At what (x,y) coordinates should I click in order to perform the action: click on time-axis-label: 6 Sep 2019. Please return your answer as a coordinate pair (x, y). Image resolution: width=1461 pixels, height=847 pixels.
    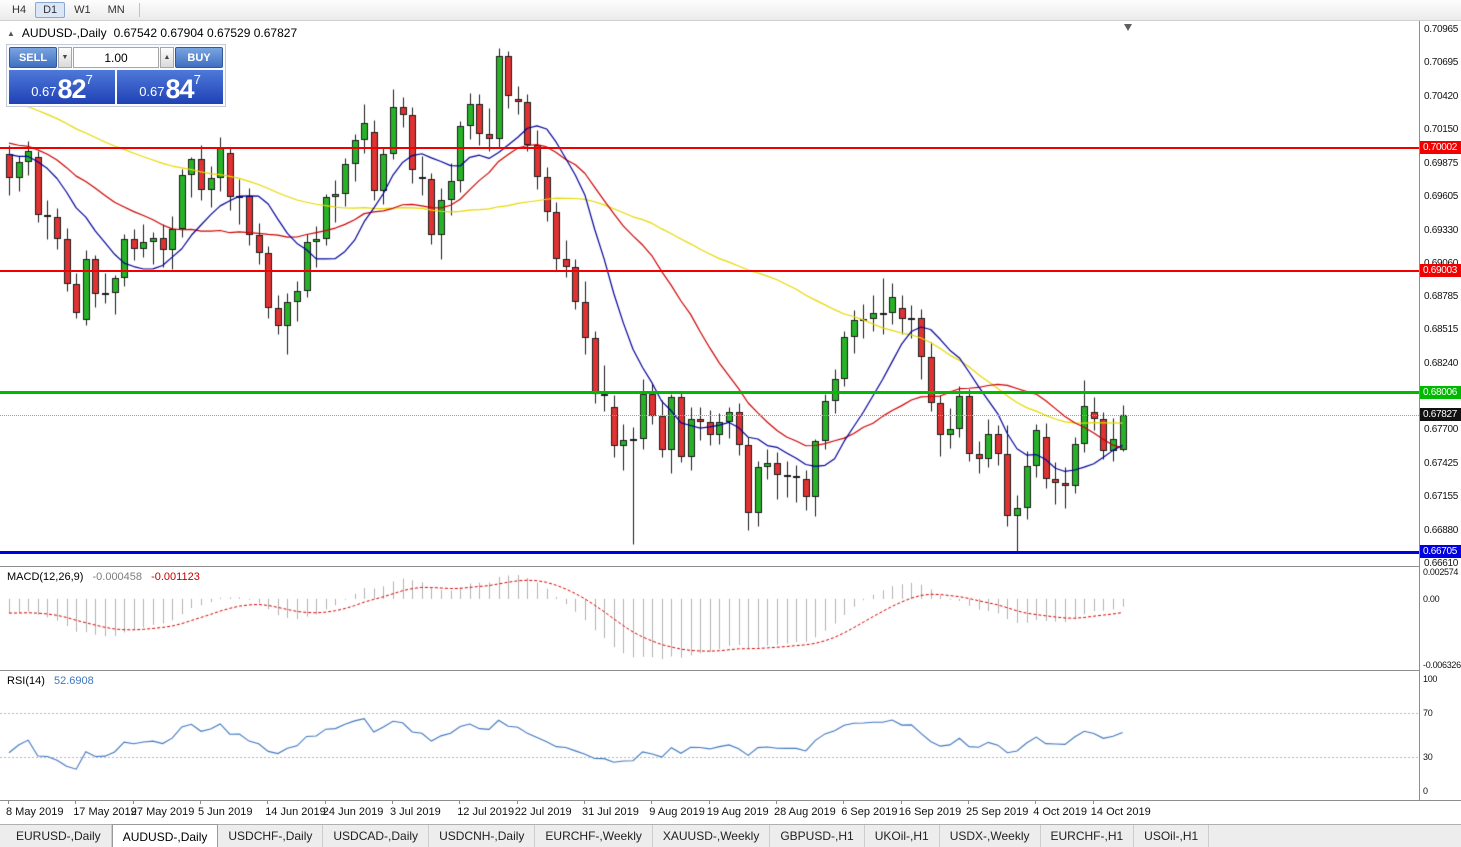
    Looking at the image, I should click on (869, 809).